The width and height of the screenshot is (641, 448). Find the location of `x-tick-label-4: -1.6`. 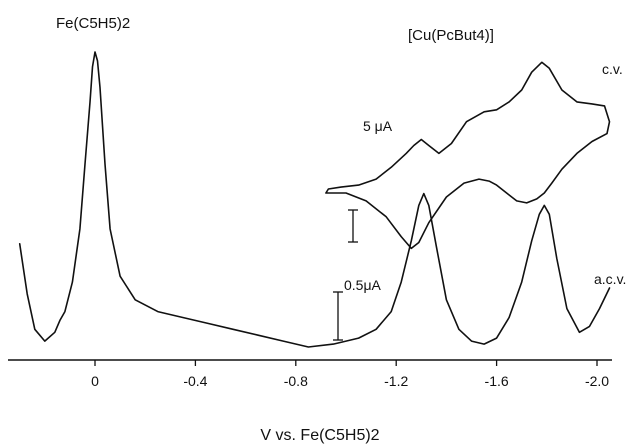

x-tick-label-4: -1.6 is located at coordinates (497, 381).